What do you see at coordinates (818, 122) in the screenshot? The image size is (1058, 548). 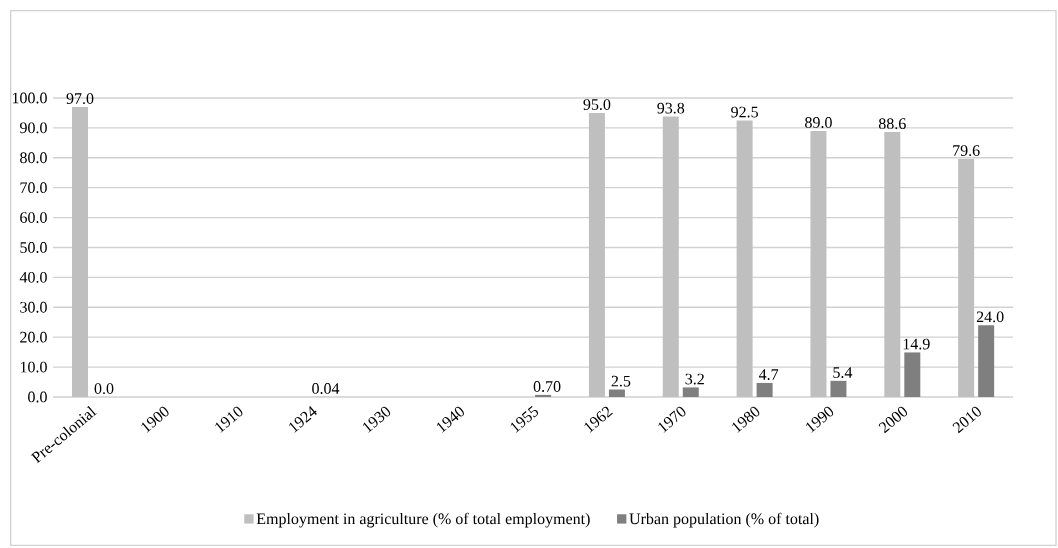 I see `data-label: 89.0` at bounding box center [818, 122].